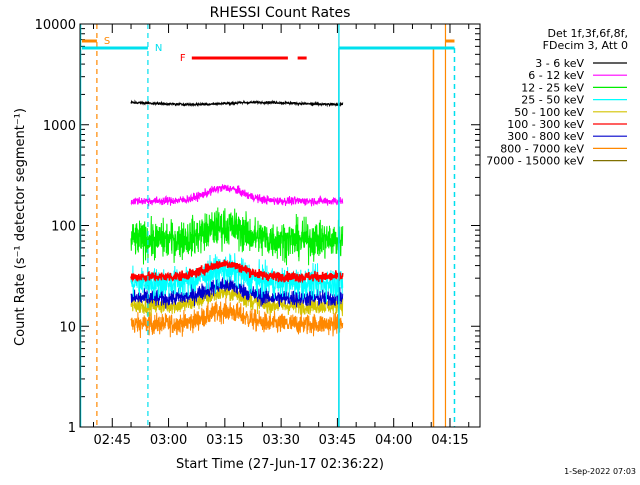 This screenshot has width=640, height=485. I want to click on legend-title-line-2: FDecim 3, Att 0, so click(585, 45).